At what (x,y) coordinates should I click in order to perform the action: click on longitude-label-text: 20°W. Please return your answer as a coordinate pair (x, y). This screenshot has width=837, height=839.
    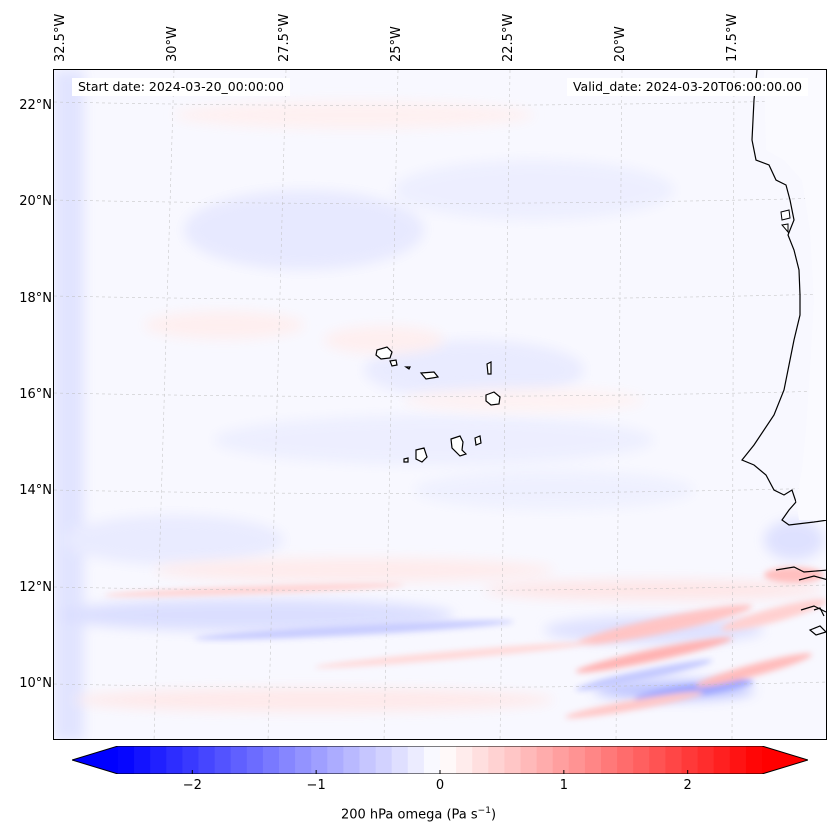
    Looking at the image, I should click on (620, 44).